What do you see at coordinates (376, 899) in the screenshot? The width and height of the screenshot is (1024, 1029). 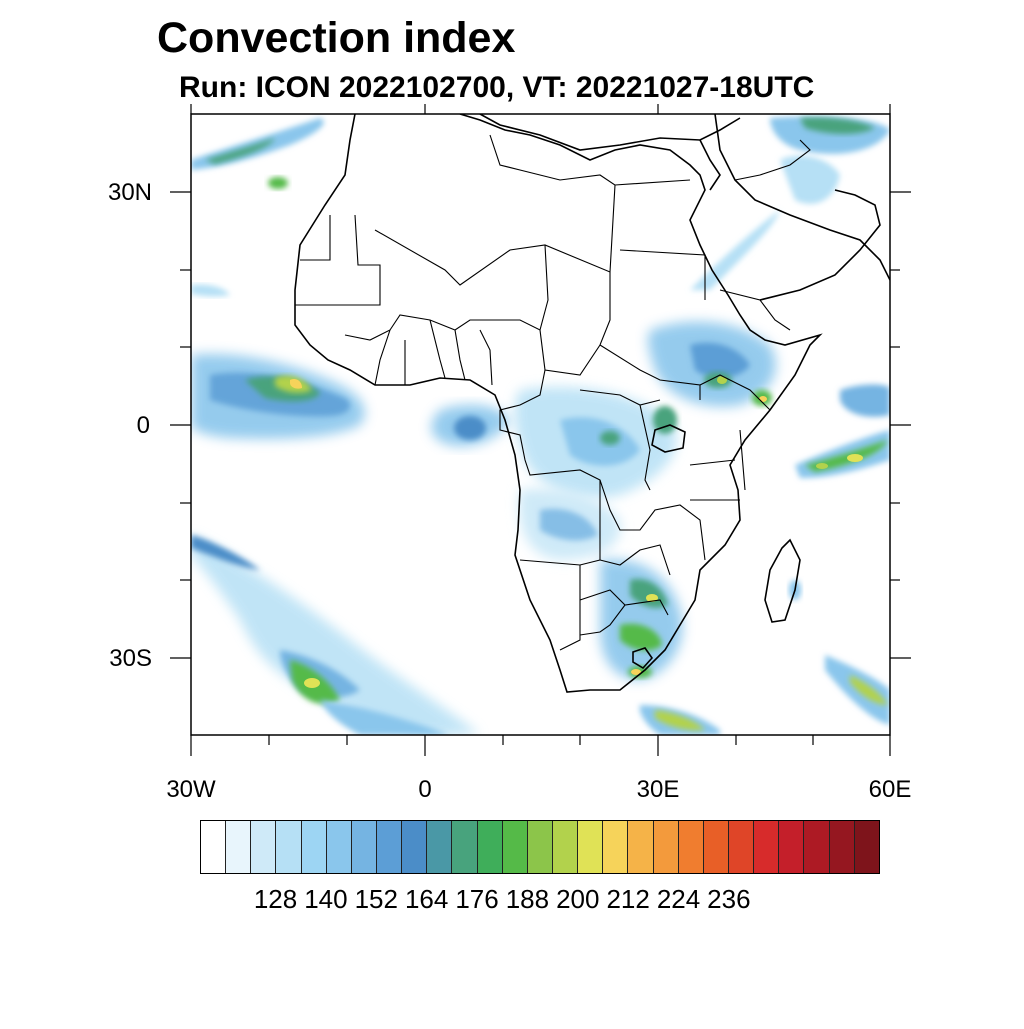 I see `colorbar-label: 152` at bounding box center [376, 899].